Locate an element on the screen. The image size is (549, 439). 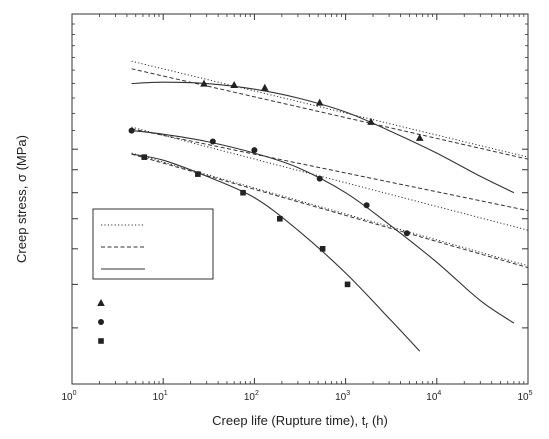
x-axis-label-subscript: r is located at coordinates (366, 425).